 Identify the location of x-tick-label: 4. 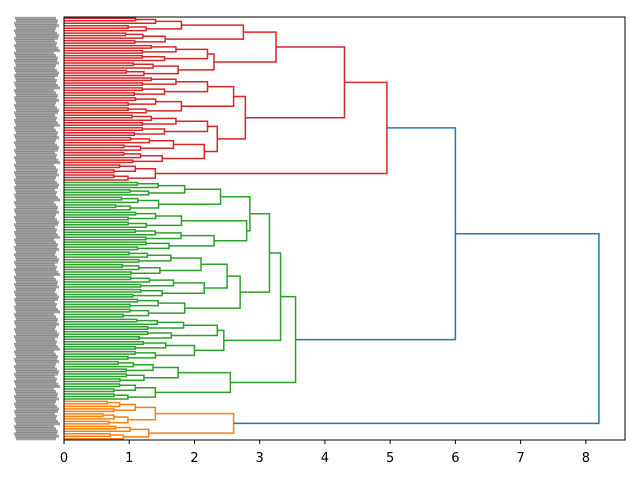
(325, 458).